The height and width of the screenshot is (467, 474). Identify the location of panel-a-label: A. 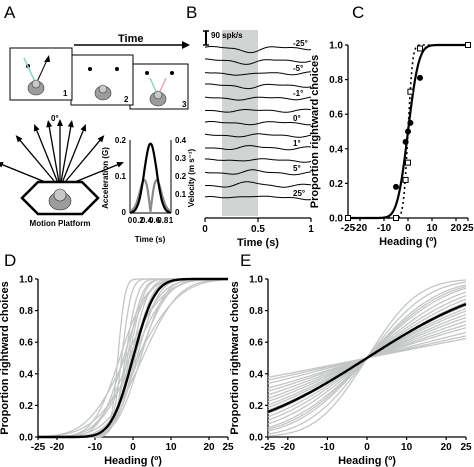
(10, 12).